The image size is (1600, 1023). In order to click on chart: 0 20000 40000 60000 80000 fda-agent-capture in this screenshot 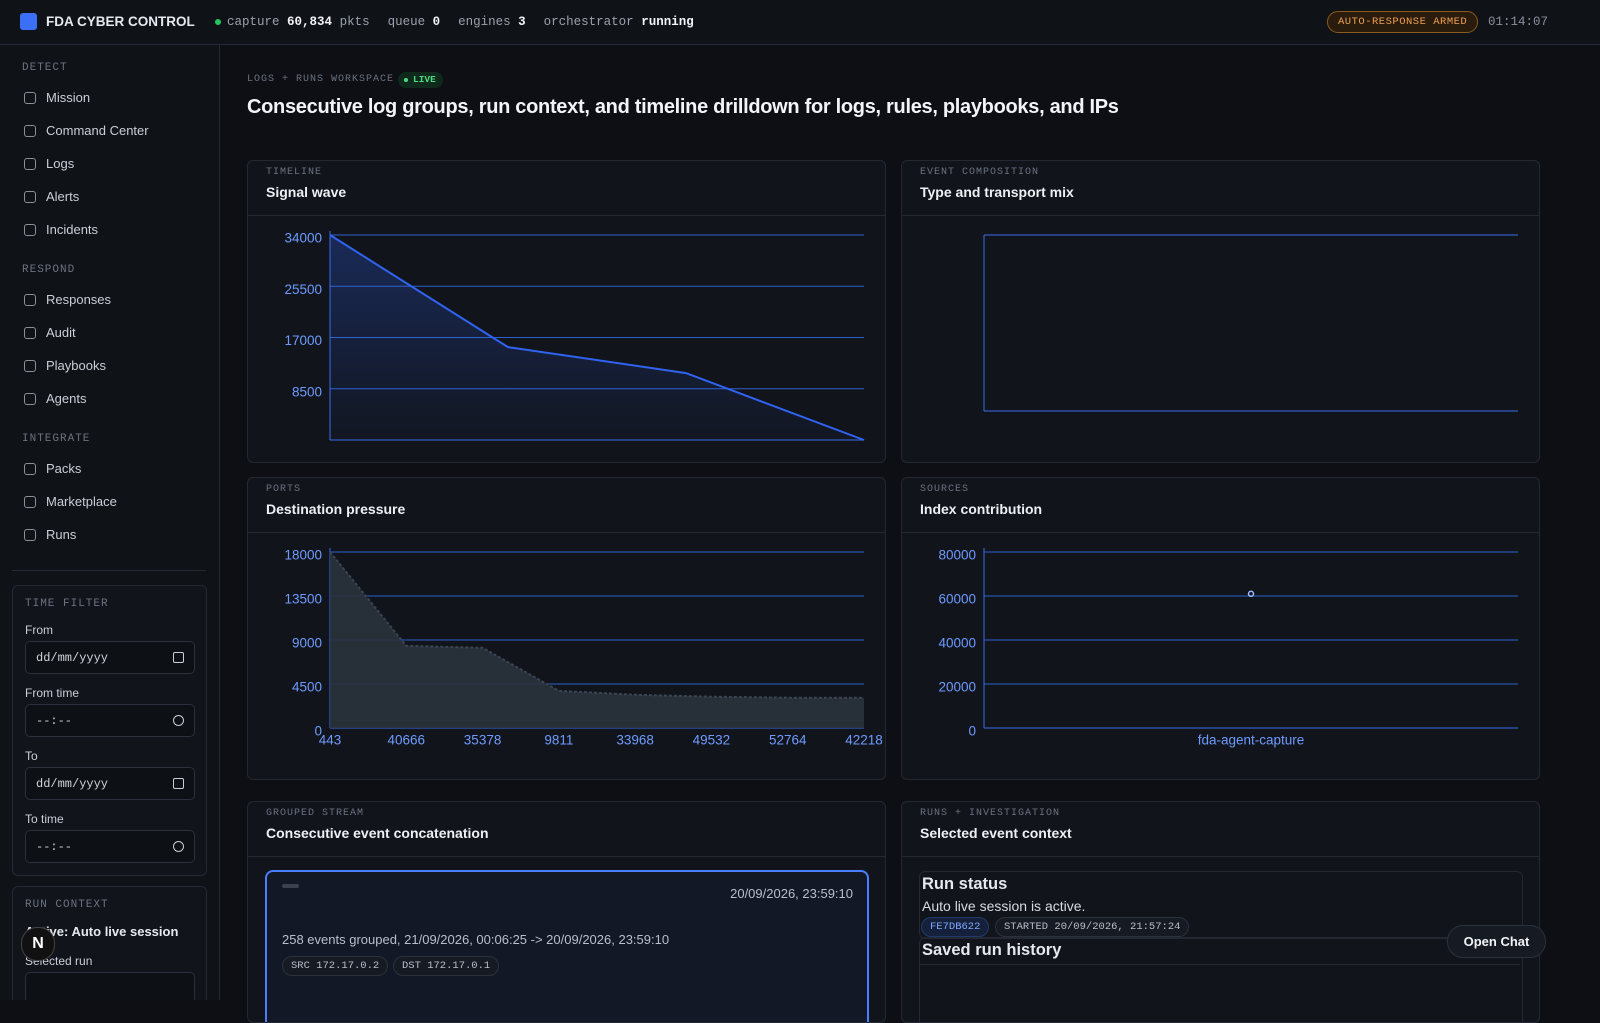, I will do `click(1228, 648)`.